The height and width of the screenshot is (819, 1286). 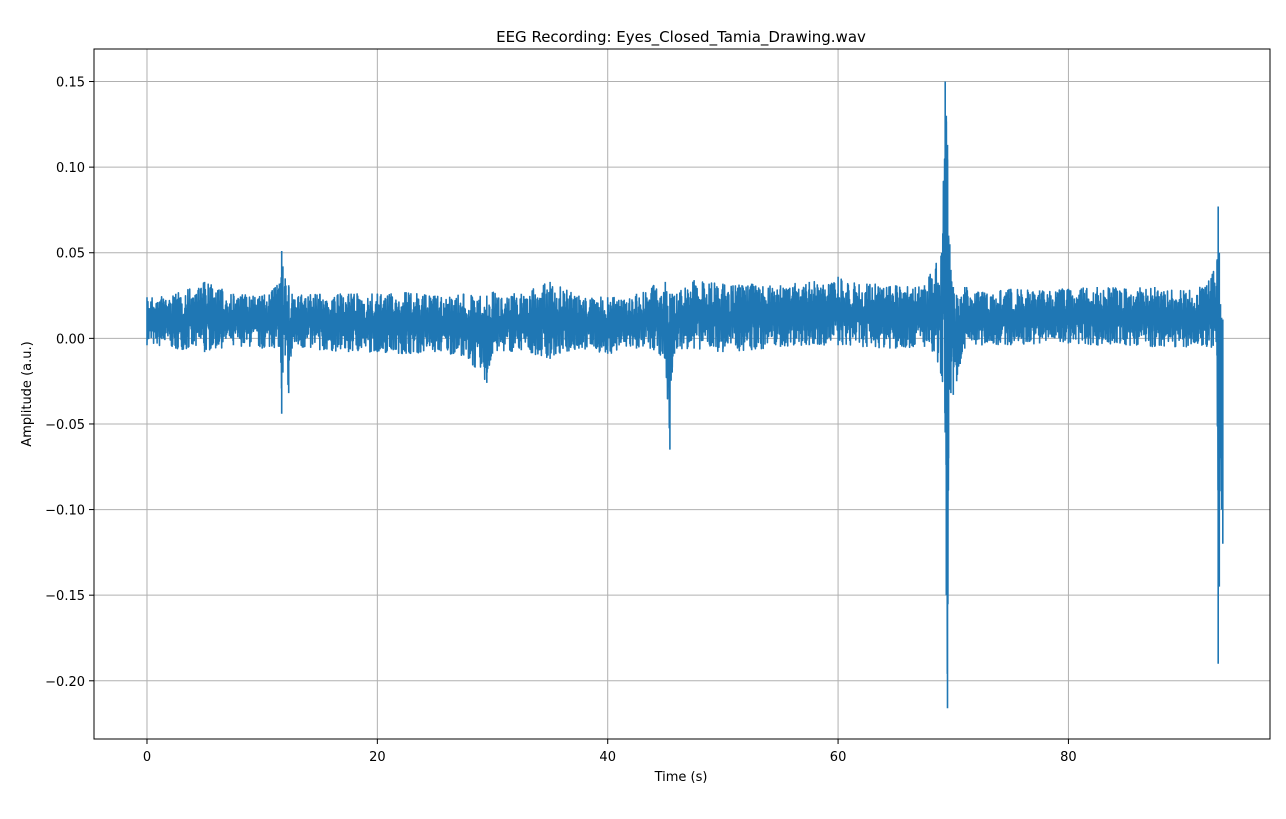 What do you see at coordinates (70, 339) in the screenshot?
I see `y-tick-label: 0.00` at bounding box center [70, 339].